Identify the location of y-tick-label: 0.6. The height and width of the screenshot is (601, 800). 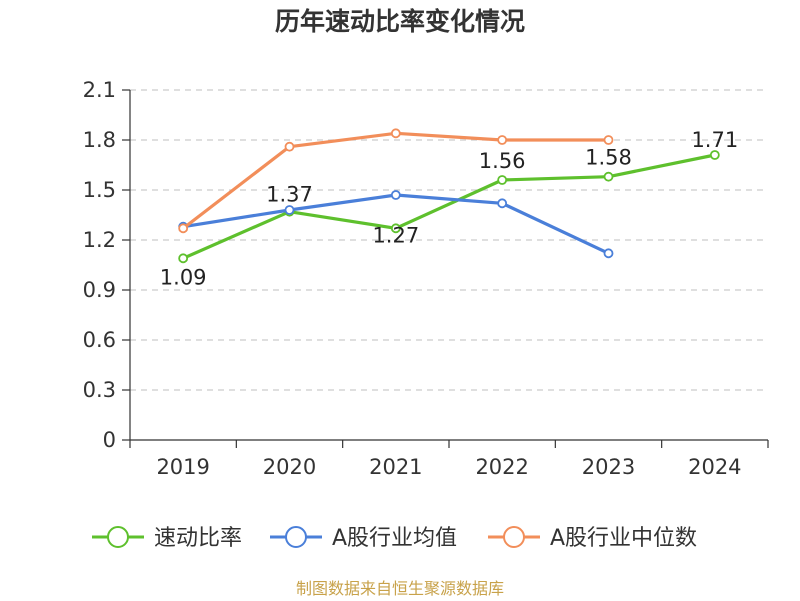
(99, 340).